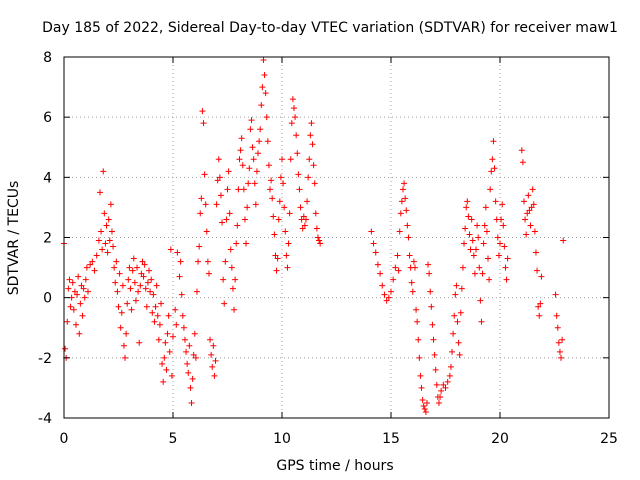 This screenshot has width=640, height=480. What do you see at coordinates (609, 439) in the screenshot?
I see `x-tick-label: 25` at bounding box center [609, 439].